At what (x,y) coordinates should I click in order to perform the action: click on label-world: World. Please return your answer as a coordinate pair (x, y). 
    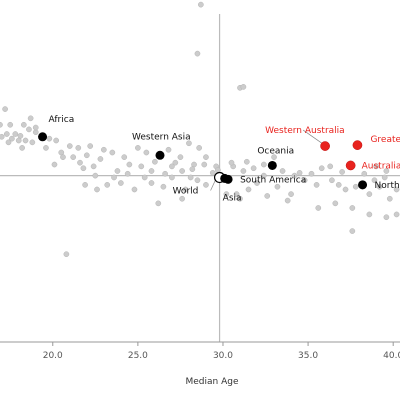
    Looking at the image, I should click on (186, 191).